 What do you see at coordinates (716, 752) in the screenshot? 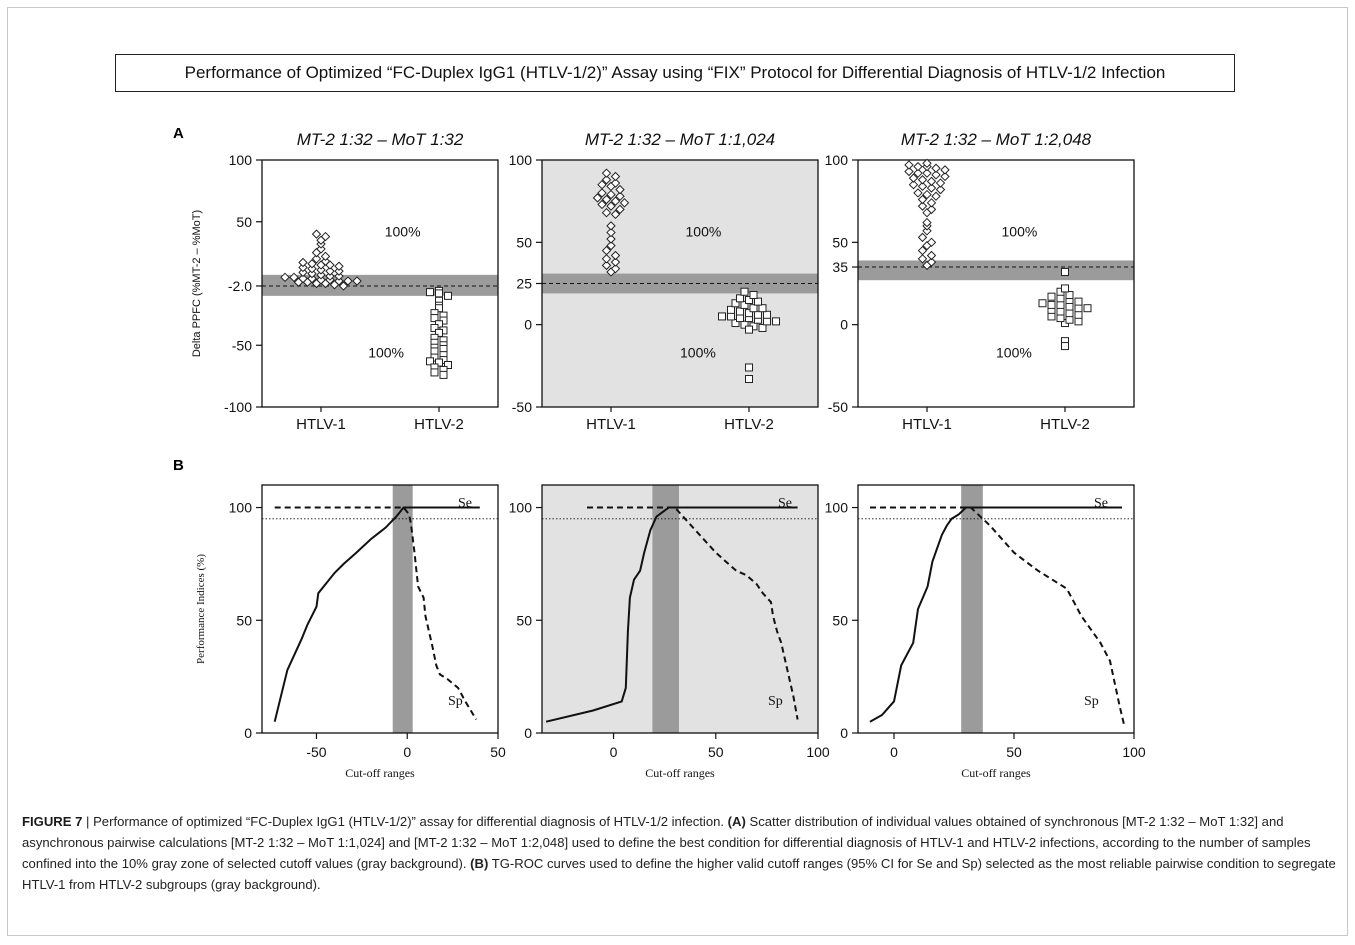
I see `x-tick-label: 50` at bounding box center [716, 752].